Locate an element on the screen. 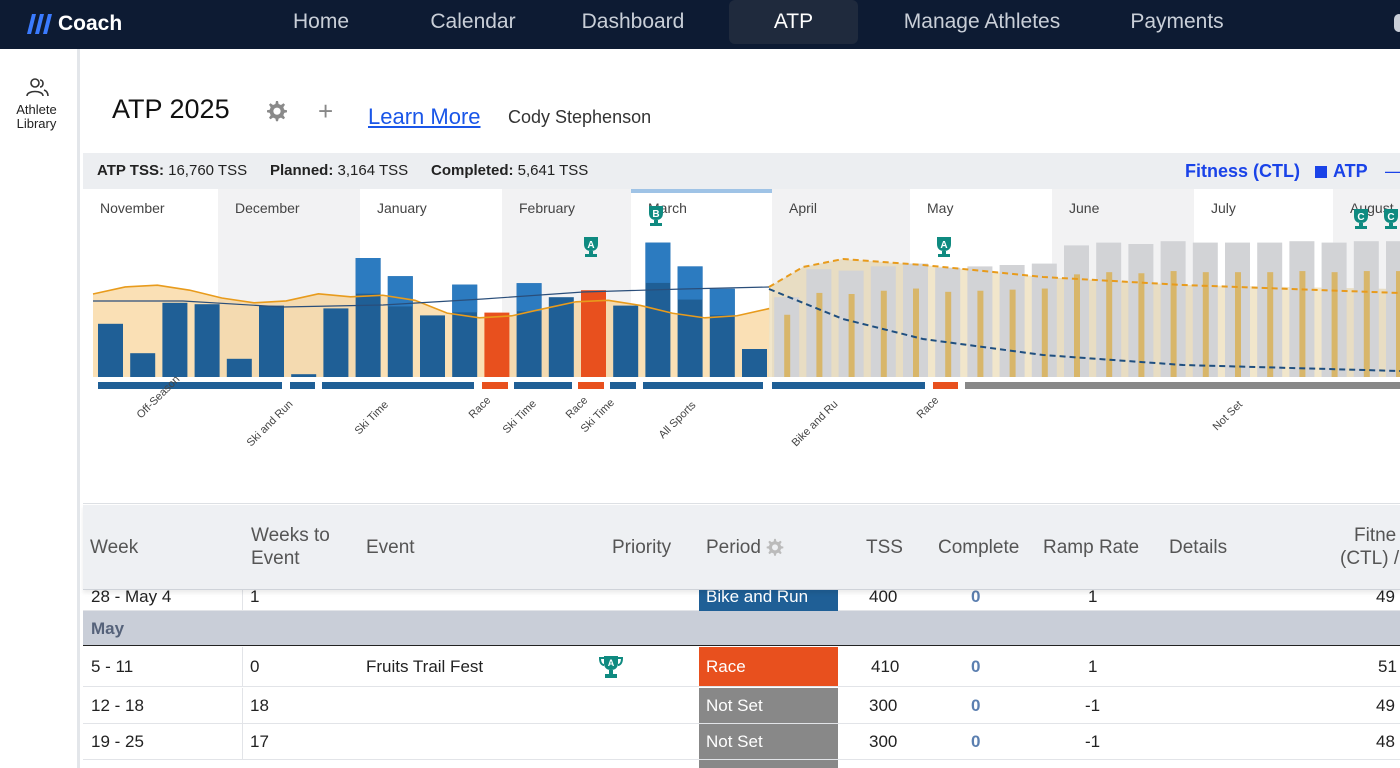 This screenshot has height=768, width=1400. table-row: 12 - 18 18 Not Set 300 0 -1 49 is located at coordinates (741, 706).